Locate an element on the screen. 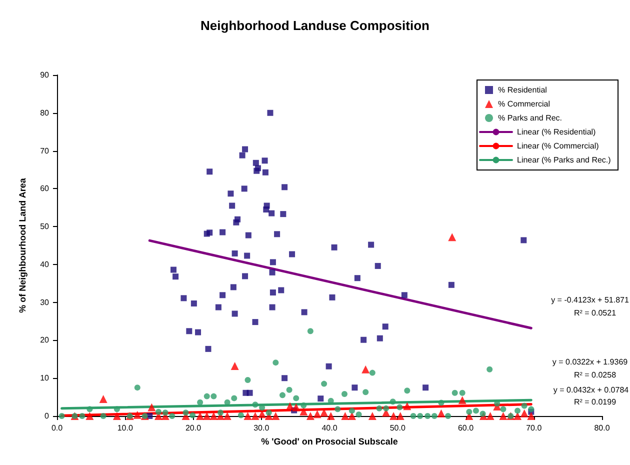 The image size is (630, 465). y-tick-label: 50 is located at coordinates (45, 227).